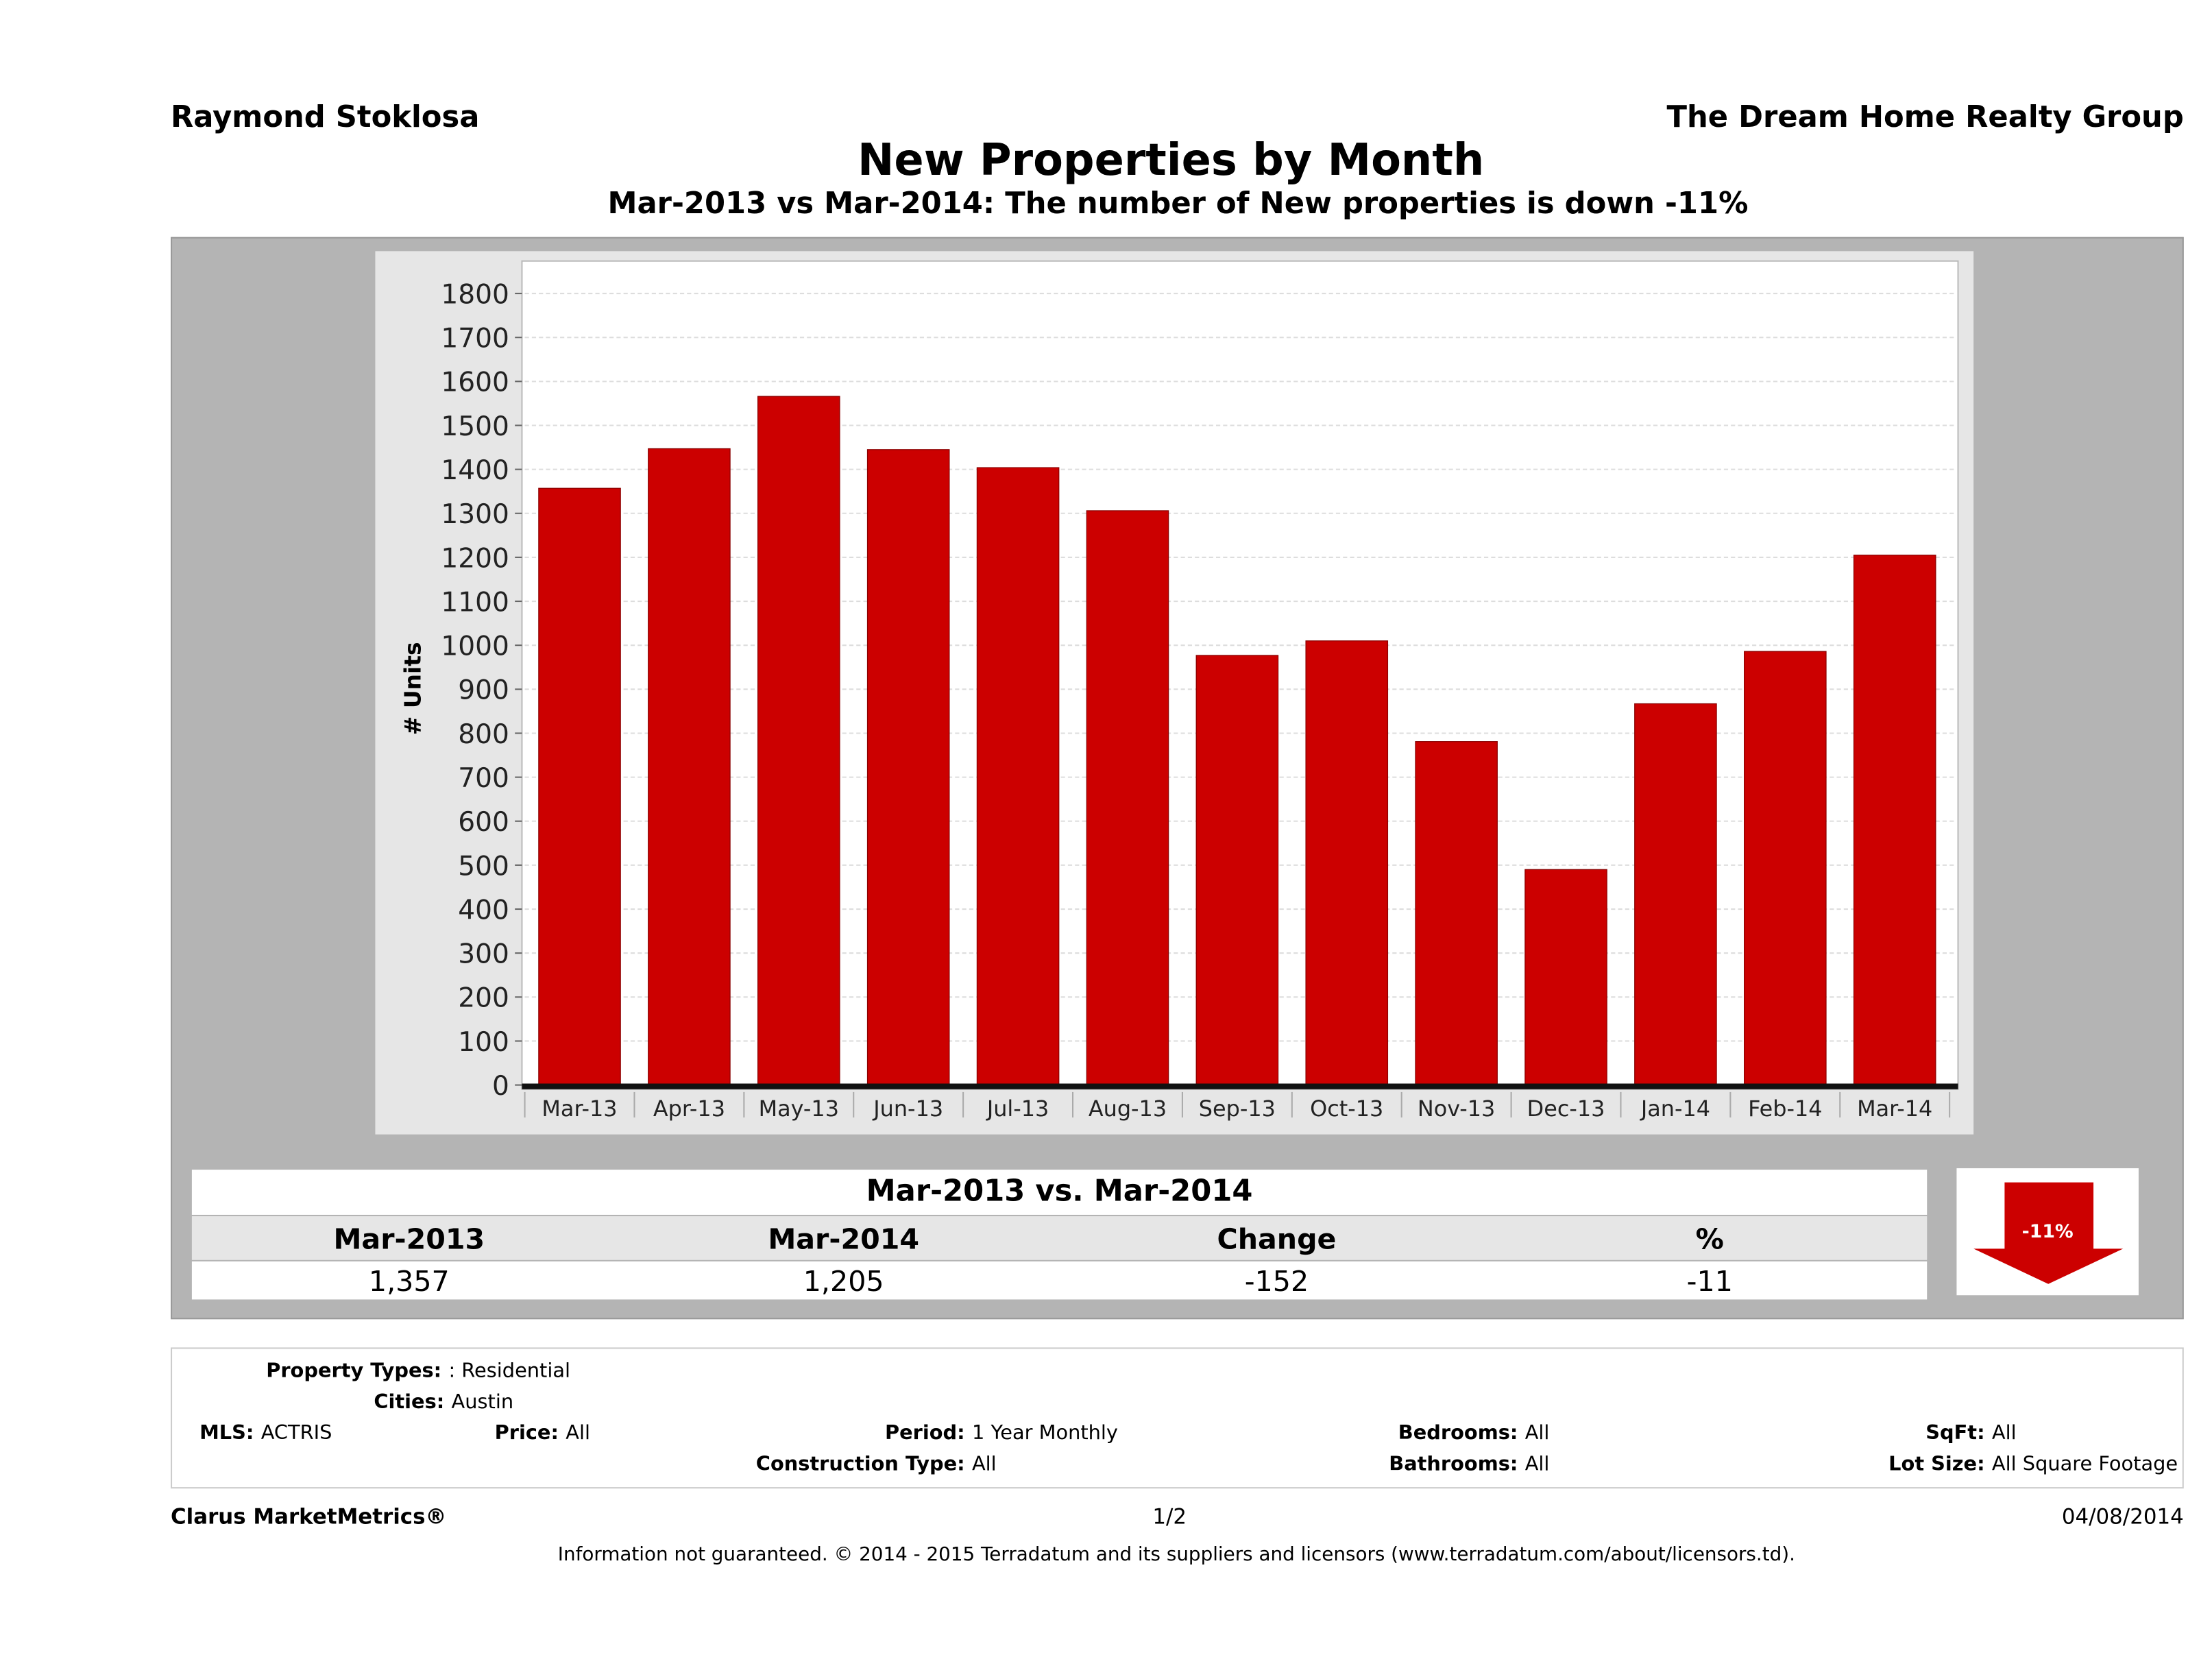 The height and width of the screenshot is (1679, 2212). What do you see at coordinates (907, 1109) in the screenshot?
I see `x-tick-label: Jun-13` at bounding box center [907, 1109].